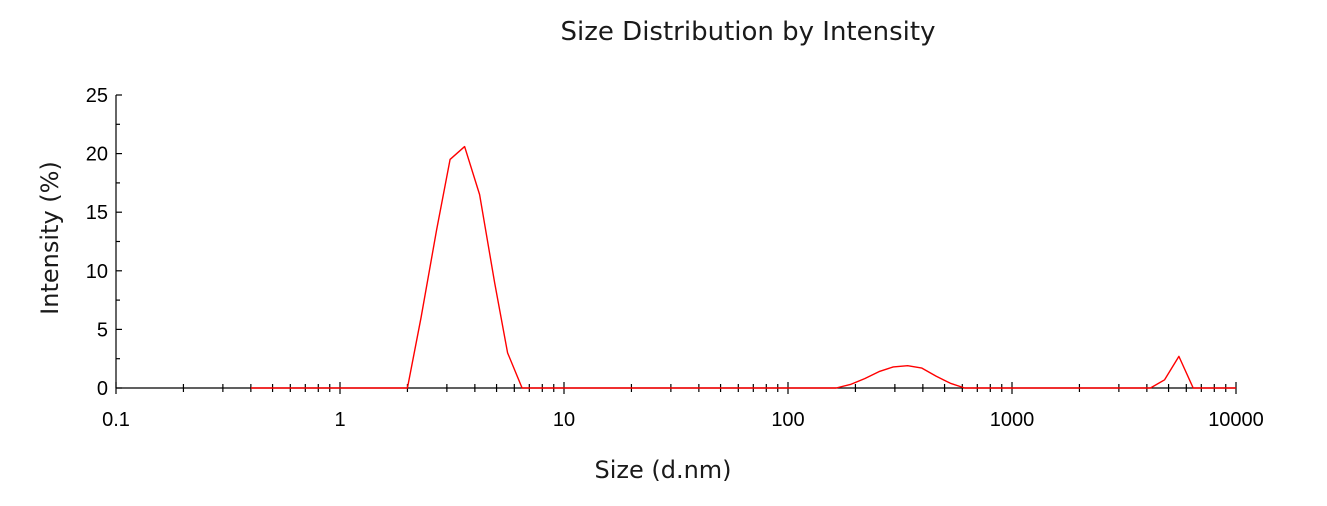  What do you see at coordinates (748, 32) in the screenshot?
I see `chart-title: Size Distribution by Intensity` at bounding box center [748, 32].